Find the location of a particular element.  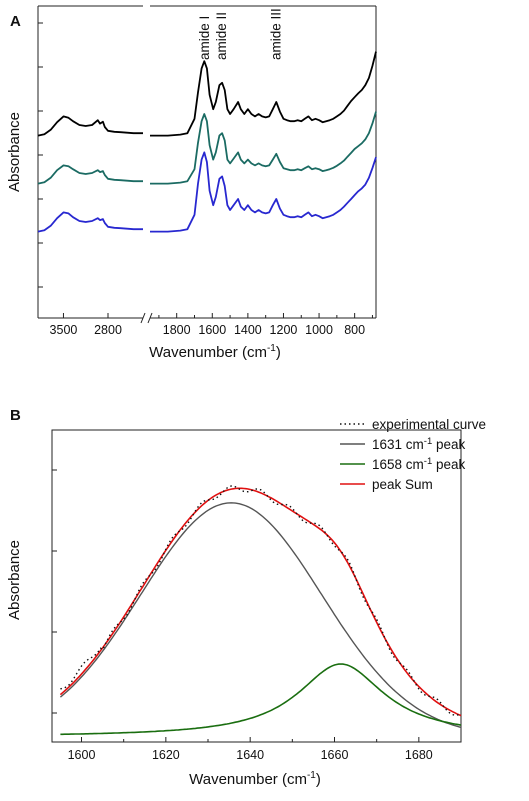

panel-b-legend-label: experimental curve is located at coordinates (429, 424).